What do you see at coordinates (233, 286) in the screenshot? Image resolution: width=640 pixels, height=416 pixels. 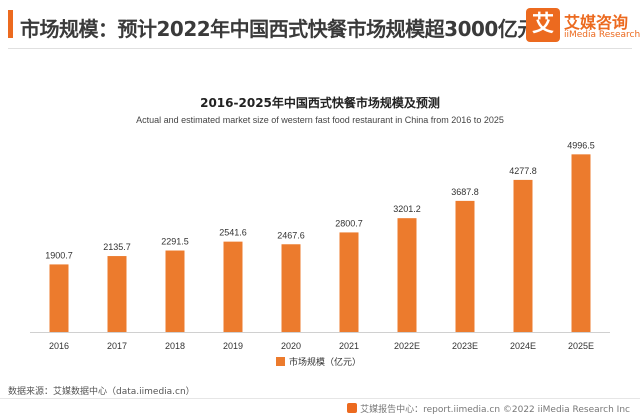 I see `bar-2019` at bounding box center [233, 286].